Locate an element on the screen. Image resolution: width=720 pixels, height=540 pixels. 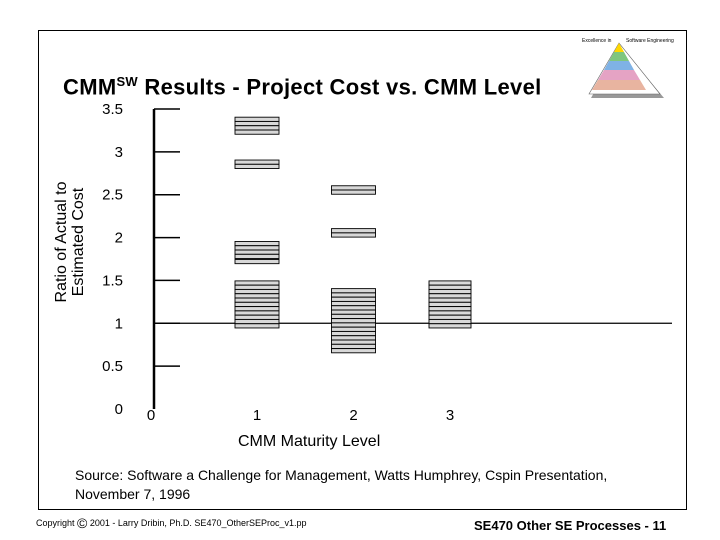
cmm-pyramid-logo is located at coordinates (626, 70).